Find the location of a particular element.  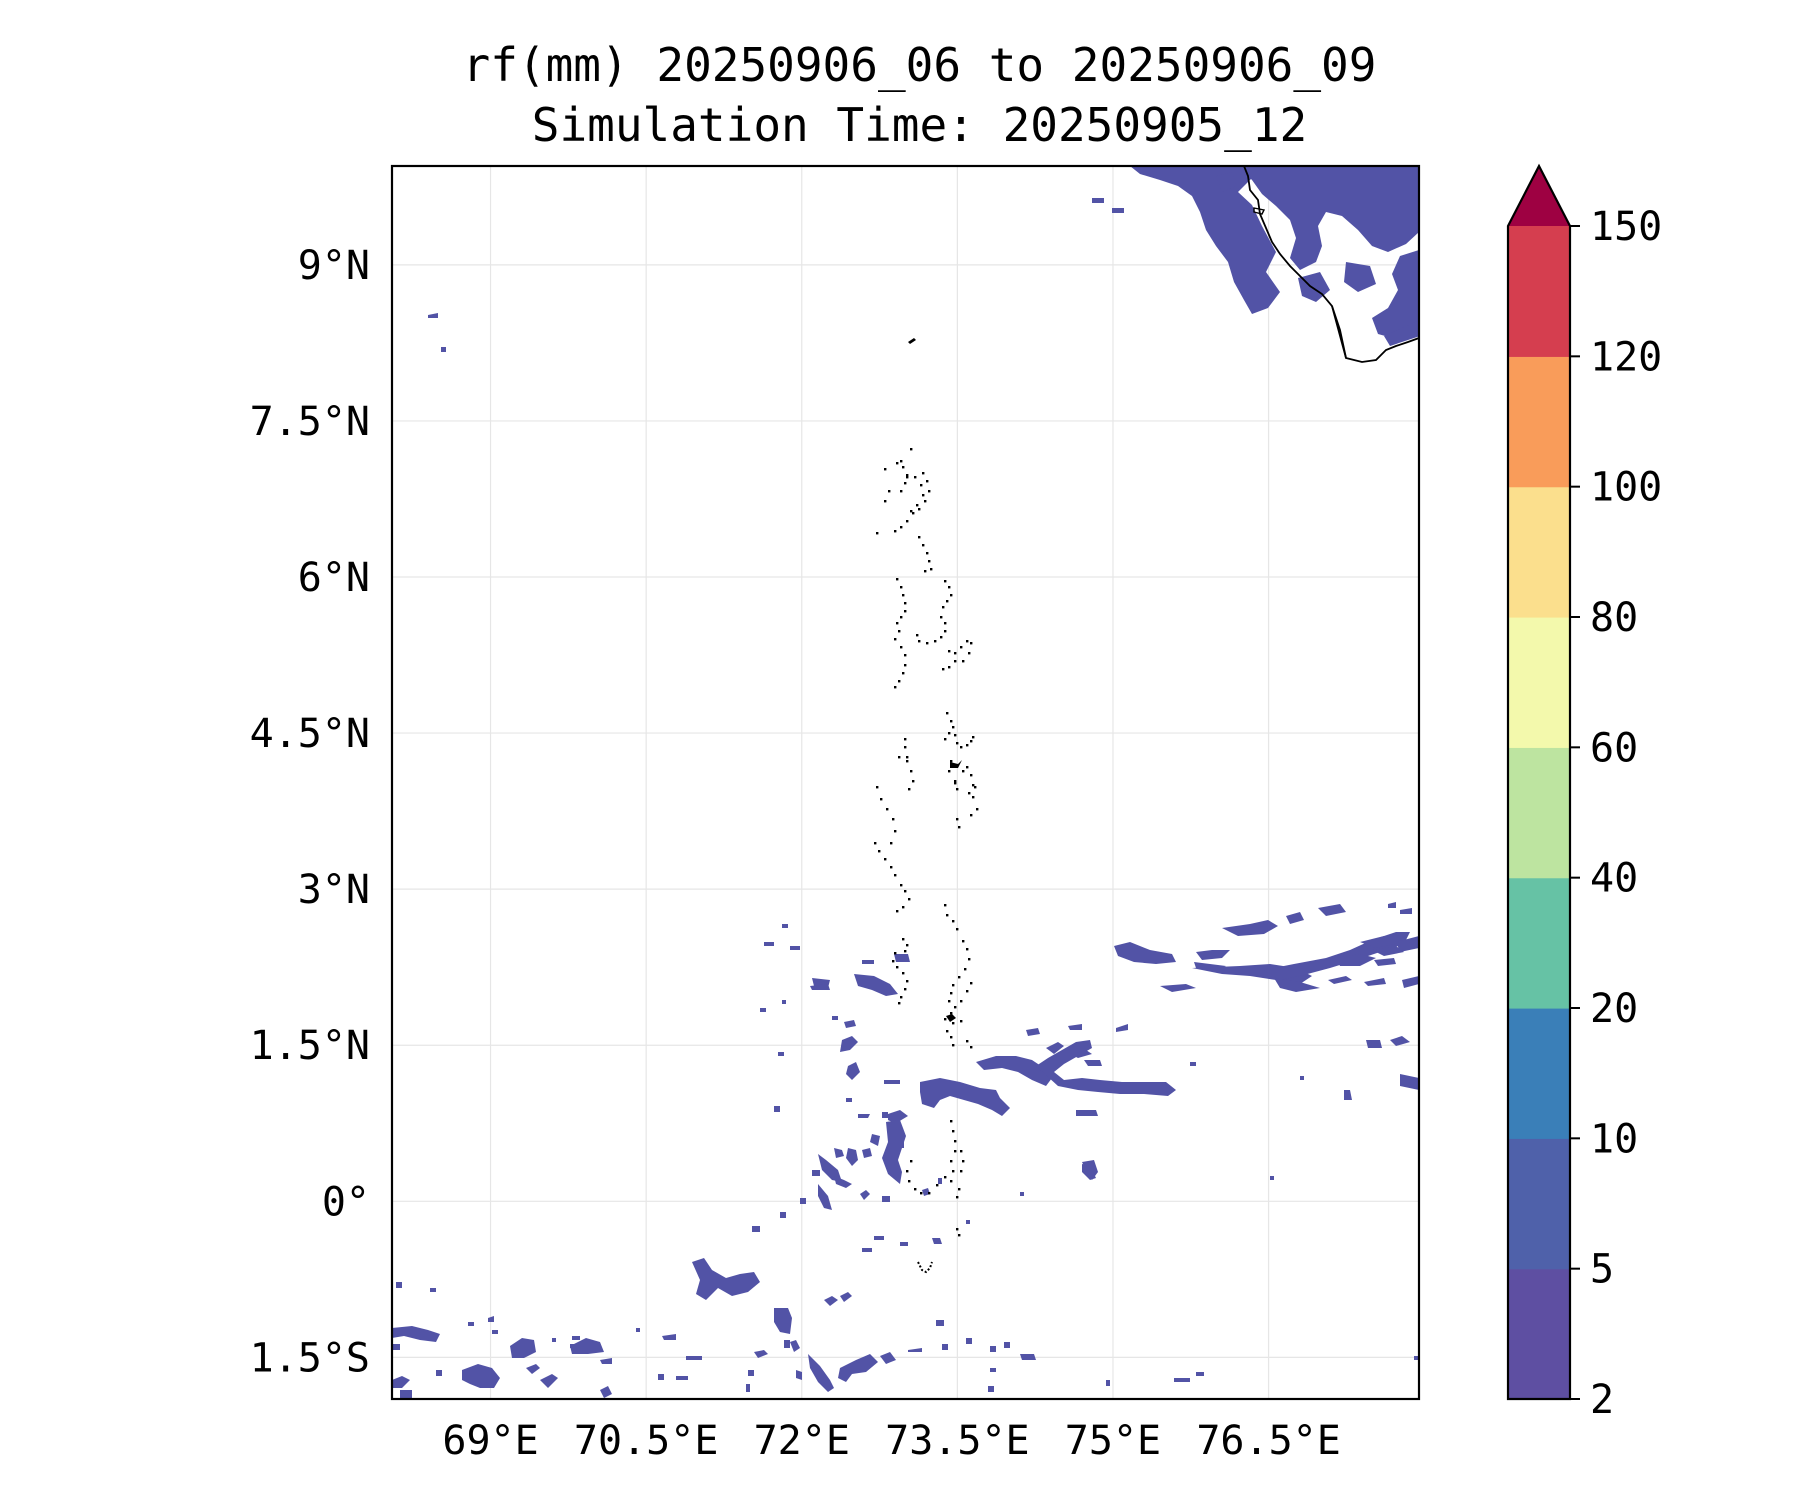

colorbar-tick-label: 10 is located at coordinates (1614, 1139).